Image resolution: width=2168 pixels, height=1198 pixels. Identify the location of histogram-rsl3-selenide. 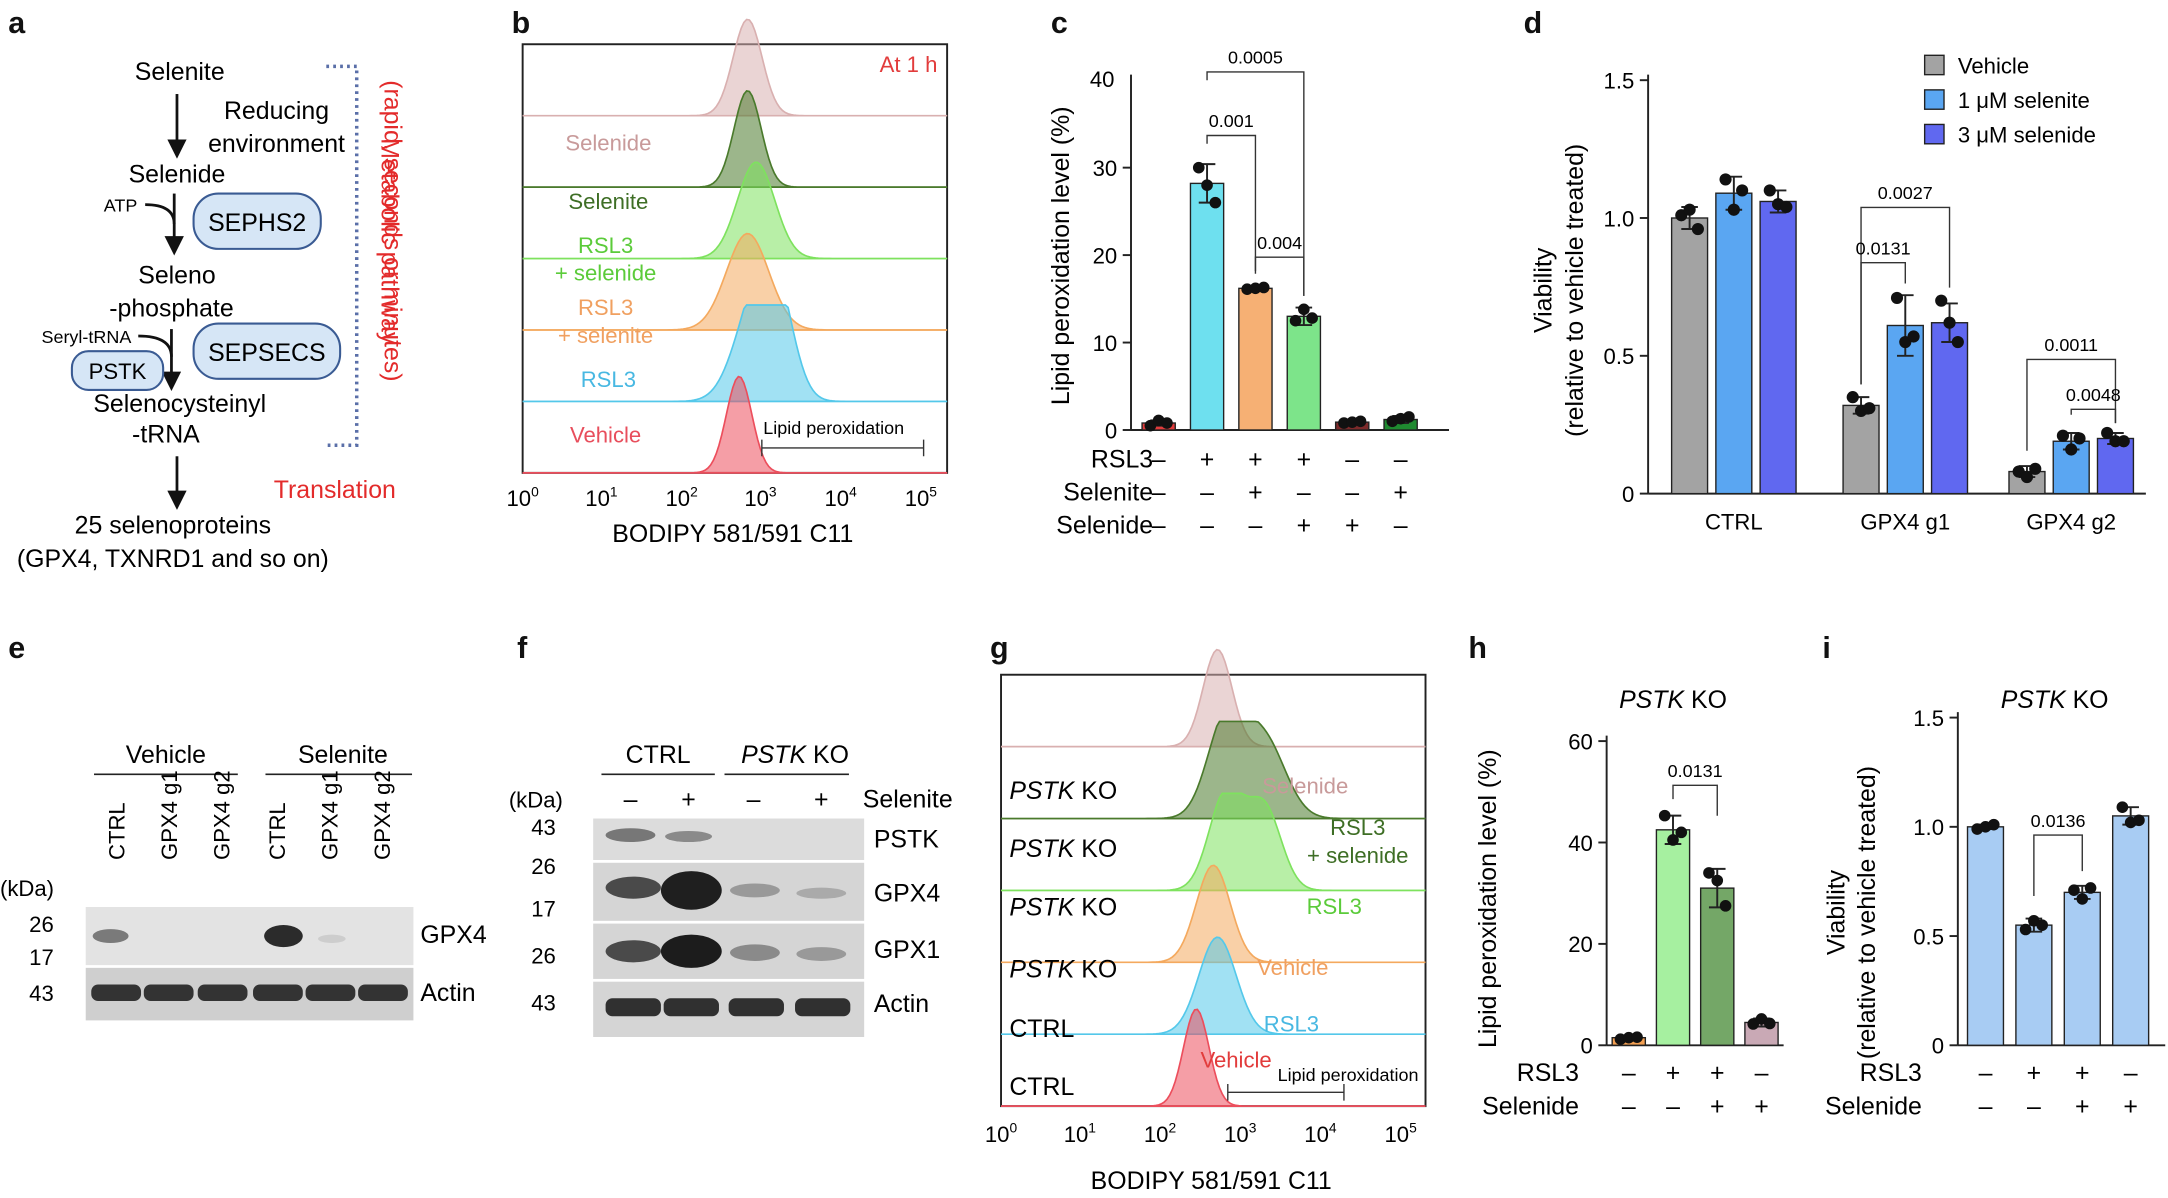
(735, 210).